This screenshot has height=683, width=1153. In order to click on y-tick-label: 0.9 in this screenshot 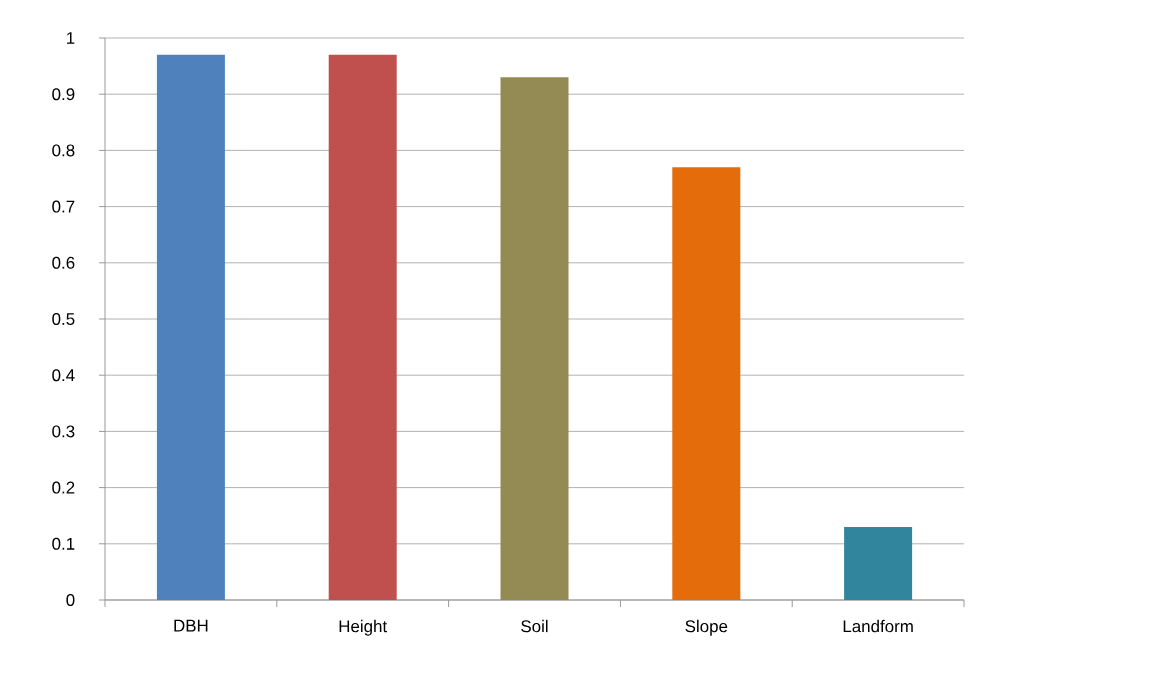, I will do `click(63, 94)`.